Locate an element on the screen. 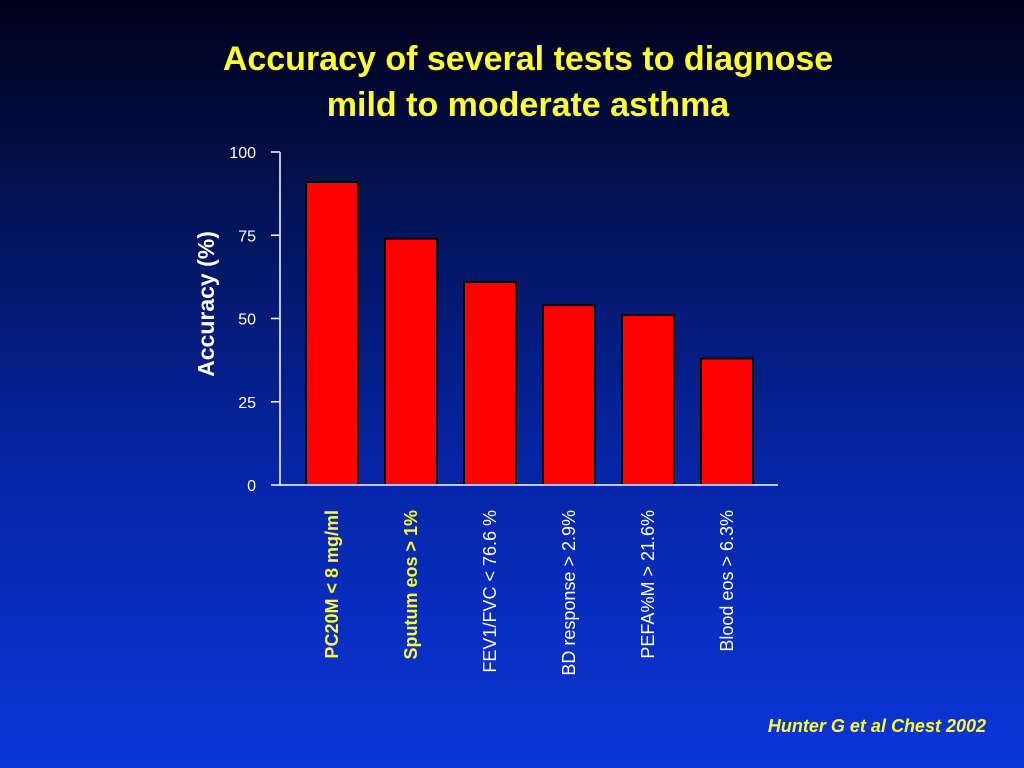 This screenshot has width=1024, height=768. y-ticks-group: 0 25 50 75 100 is located at coordinates (254, 320).